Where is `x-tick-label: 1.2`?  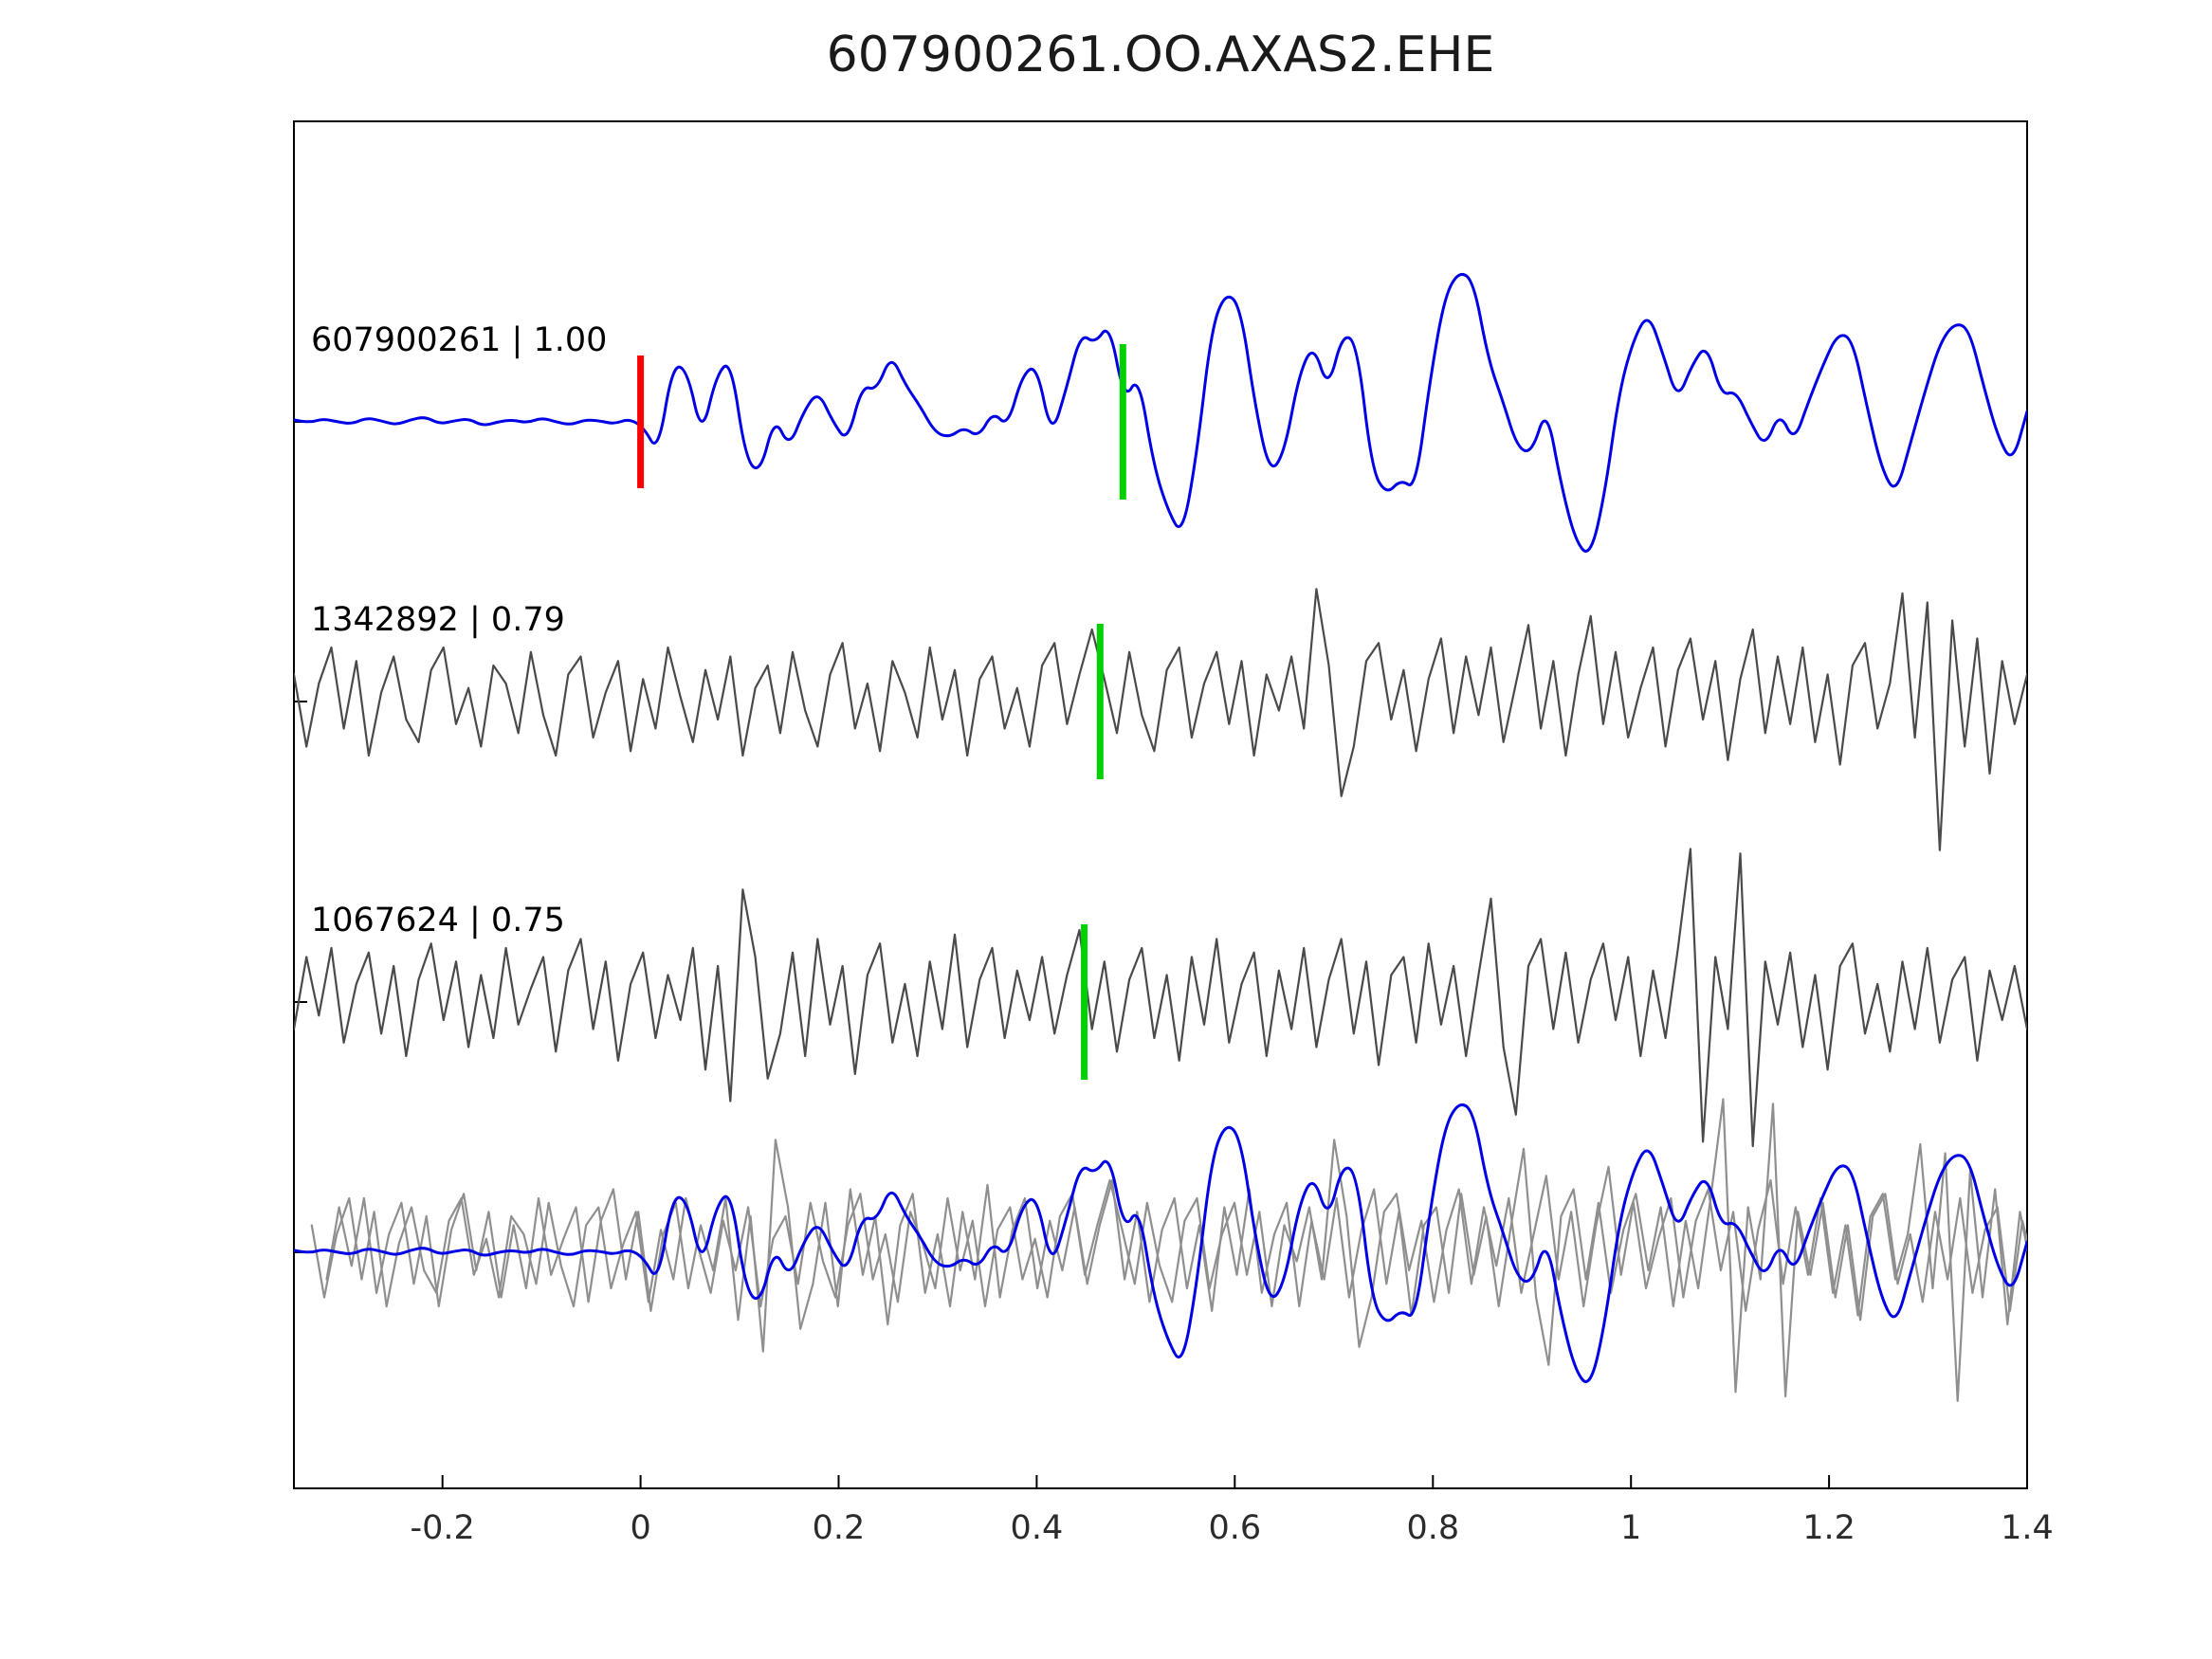
x-tick-label: 1.2 is located at coordinates (1829, 1528).